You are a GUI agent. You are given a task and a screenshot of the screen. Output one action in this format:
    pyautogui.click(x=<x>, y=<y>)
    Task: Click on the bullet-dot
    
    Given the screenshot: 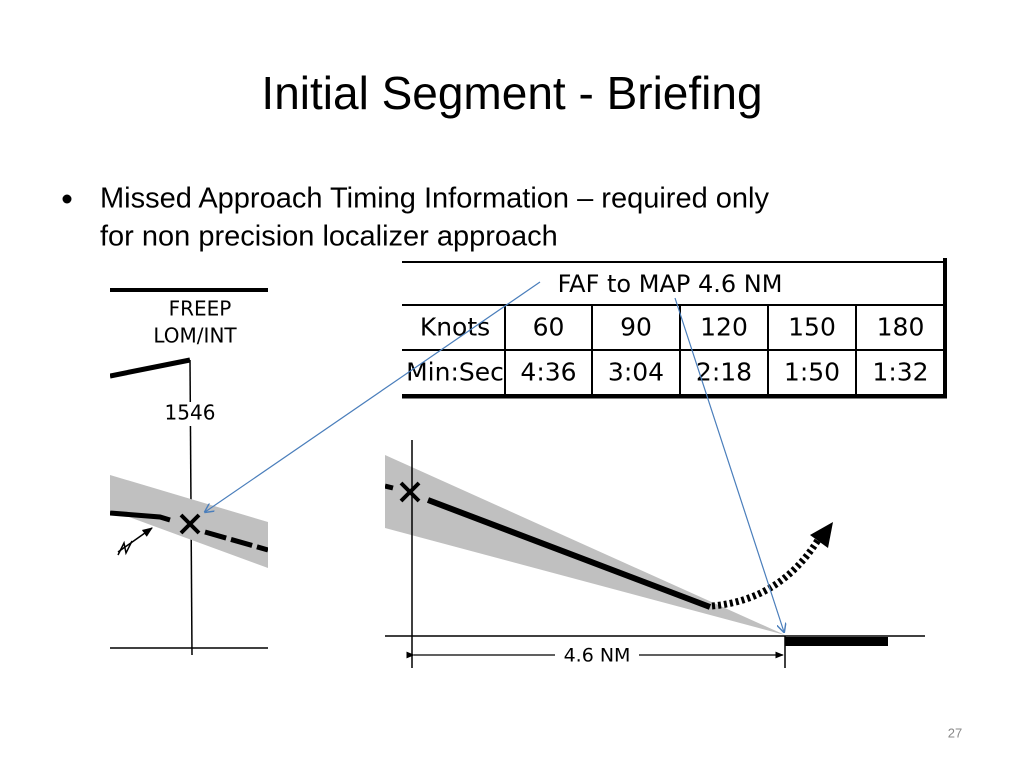 What is the action you would take?
    pyautogui.click(x=67, y=199)
    